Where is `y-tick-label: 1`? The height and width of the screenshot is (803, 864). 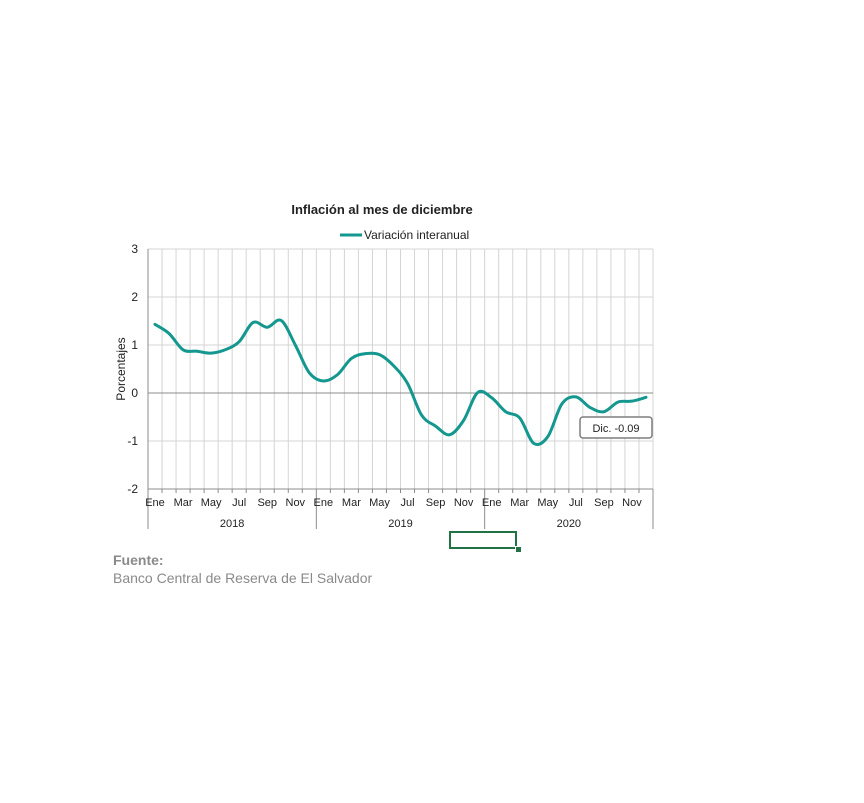 y-tick-label: 1 is located at coordinates (134, 345).